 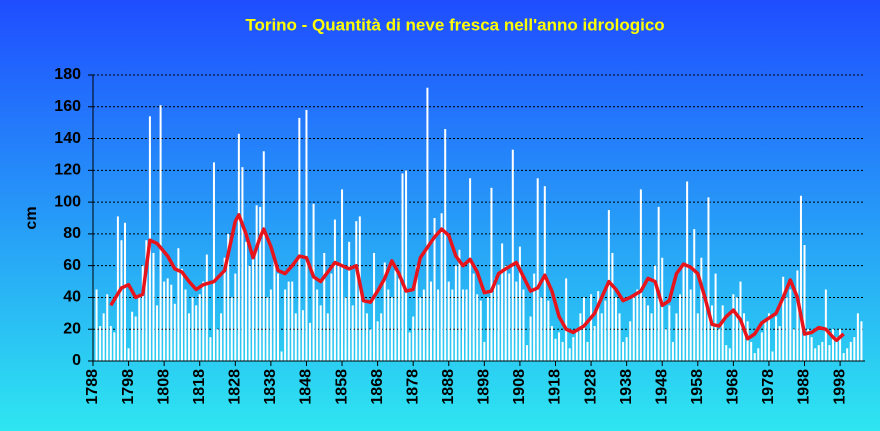 I want to click on x-tick-label: 1988, so click(x=804, y=387).